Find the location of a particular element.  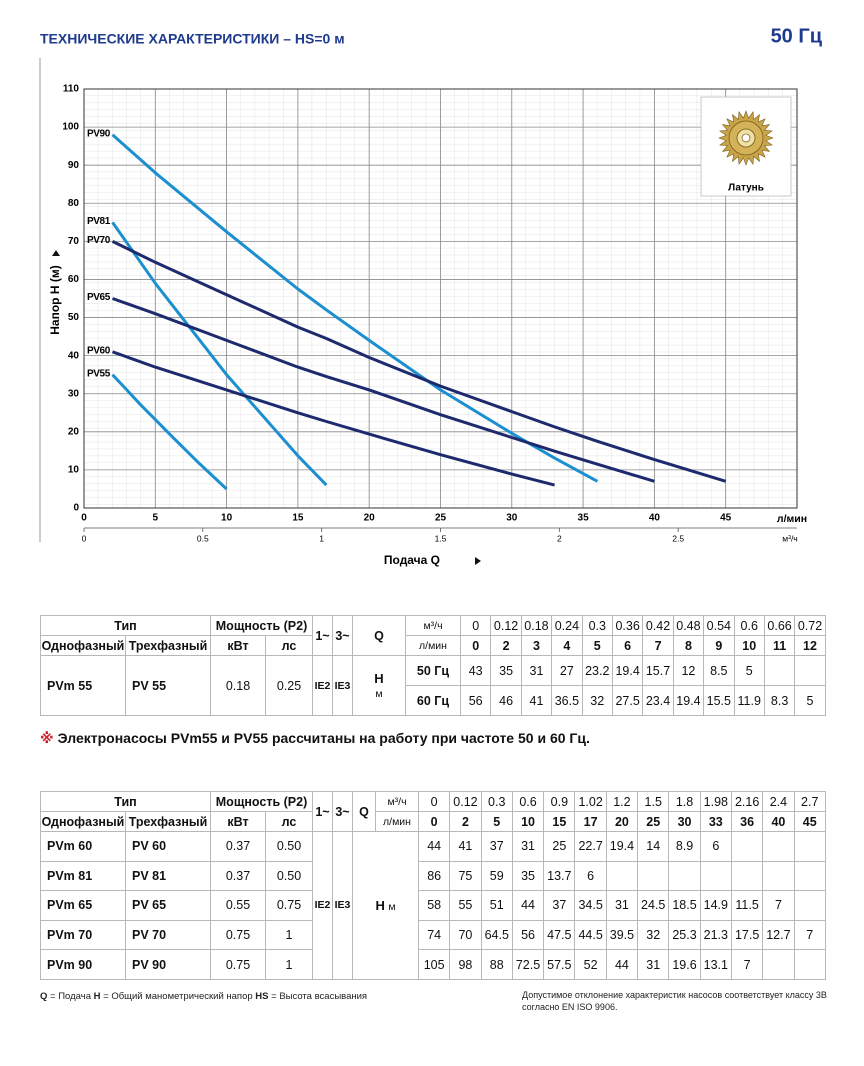

flow-lmin: 8 is located at coordinates (688, 645).